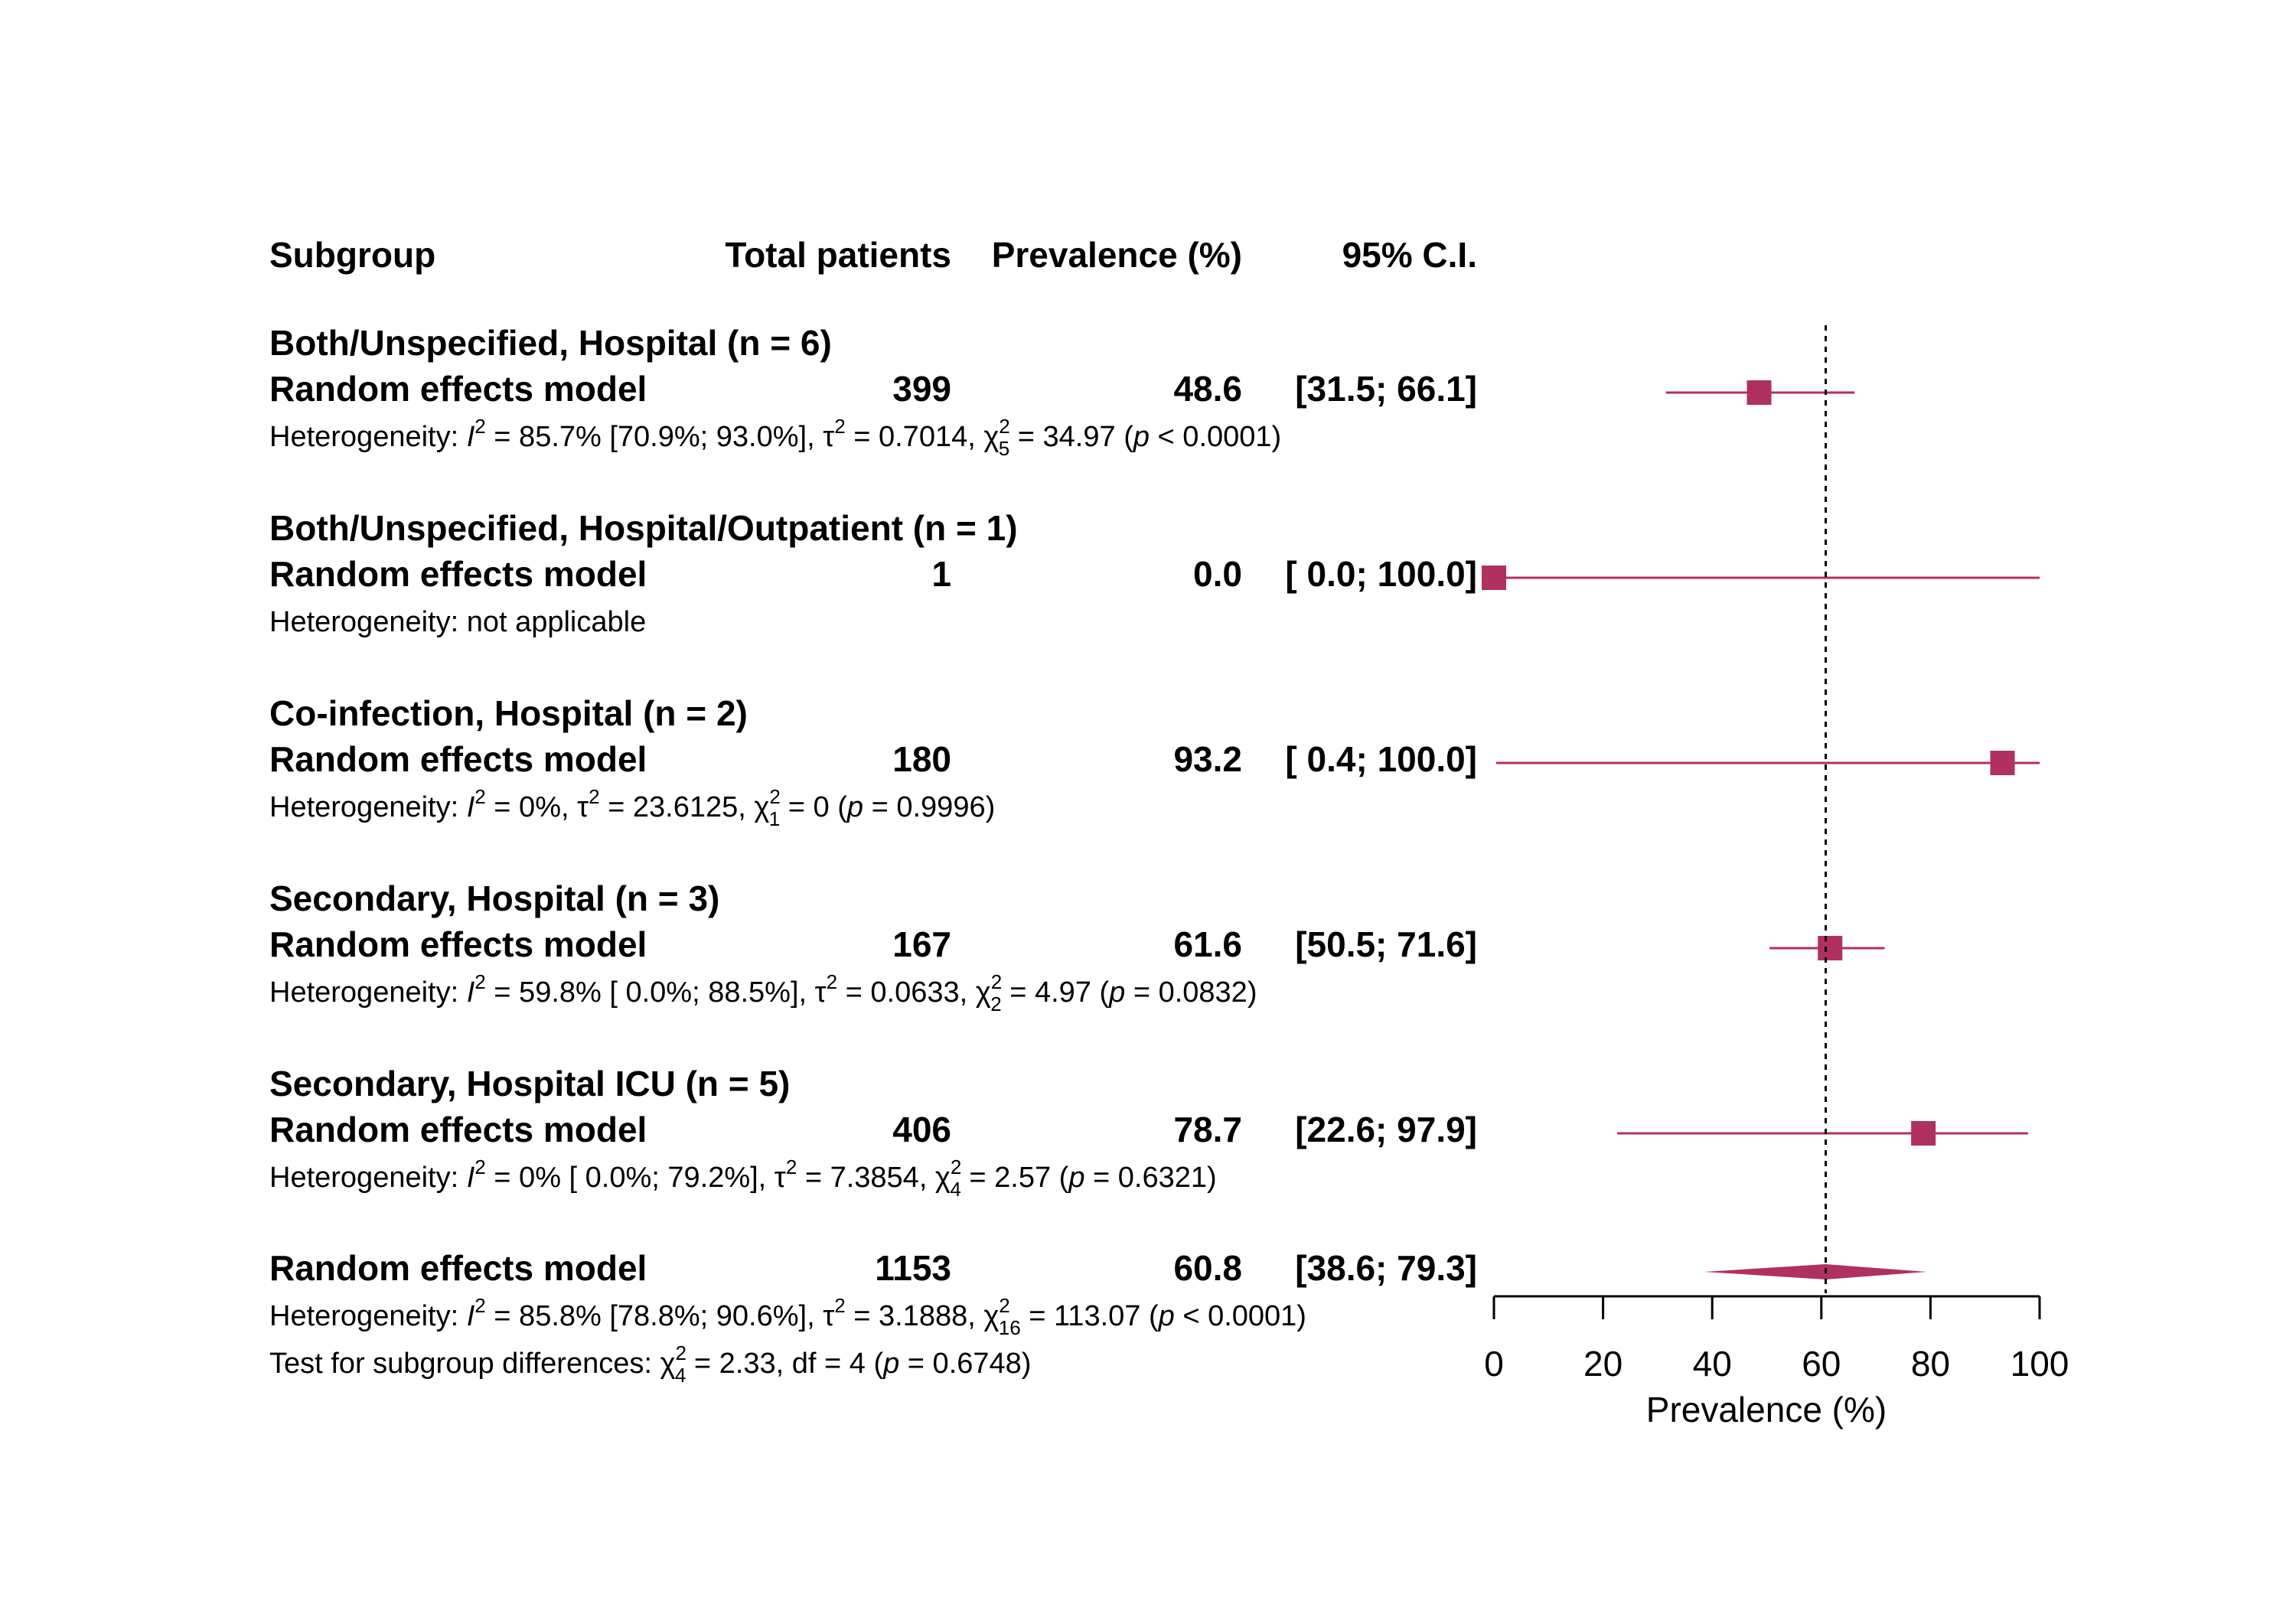 The width and height of the screenshot is (2296, 1607). Describe the element at coordinates (874, 1178) in the screenshot. I see `heterogeneity-text-part: = 7.3854, χ` at that location.